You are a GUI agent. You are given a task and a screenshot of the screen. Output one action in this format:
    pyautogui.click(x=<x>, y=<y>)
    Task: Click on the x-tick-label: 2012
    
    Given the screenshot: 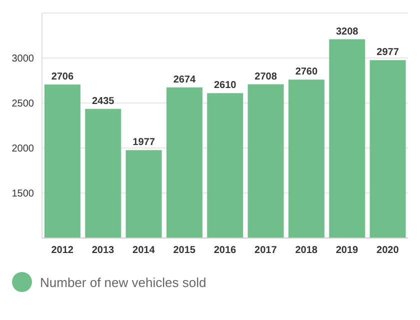 What is the action you would take?
    pyautogui.click(x=62, y=250)
    